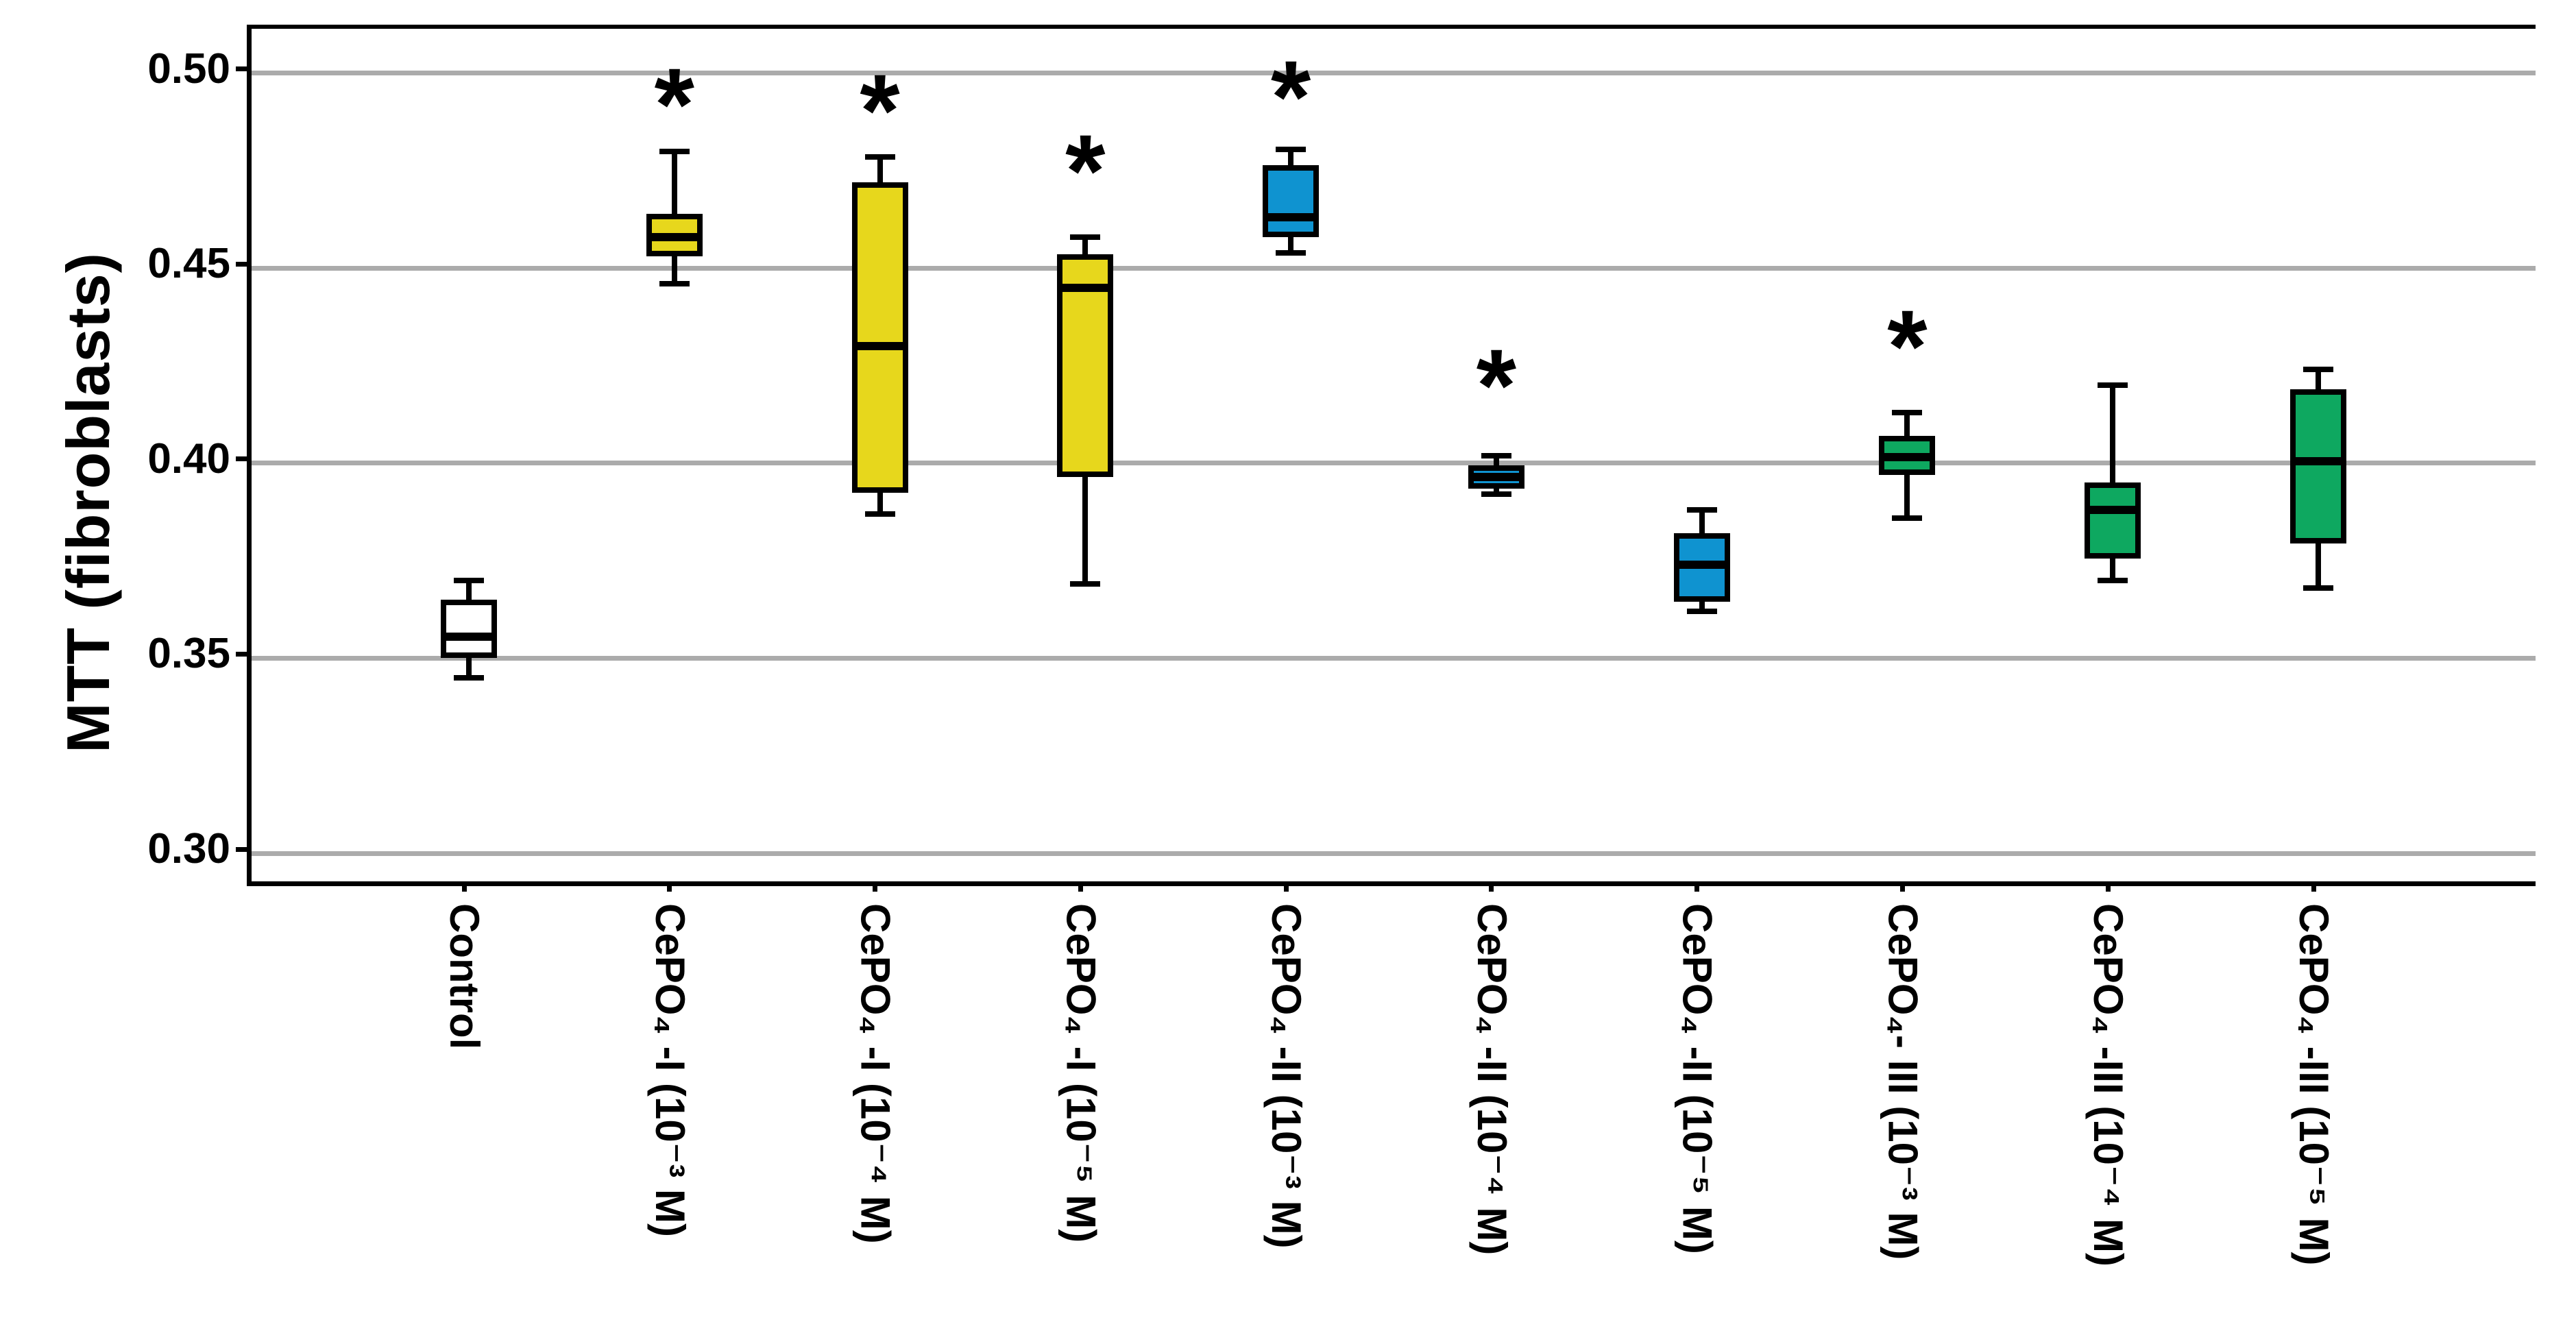  I want to click on x-category-label: CePO₄ -I (10⁻⁴ M), so click(875, 1073).